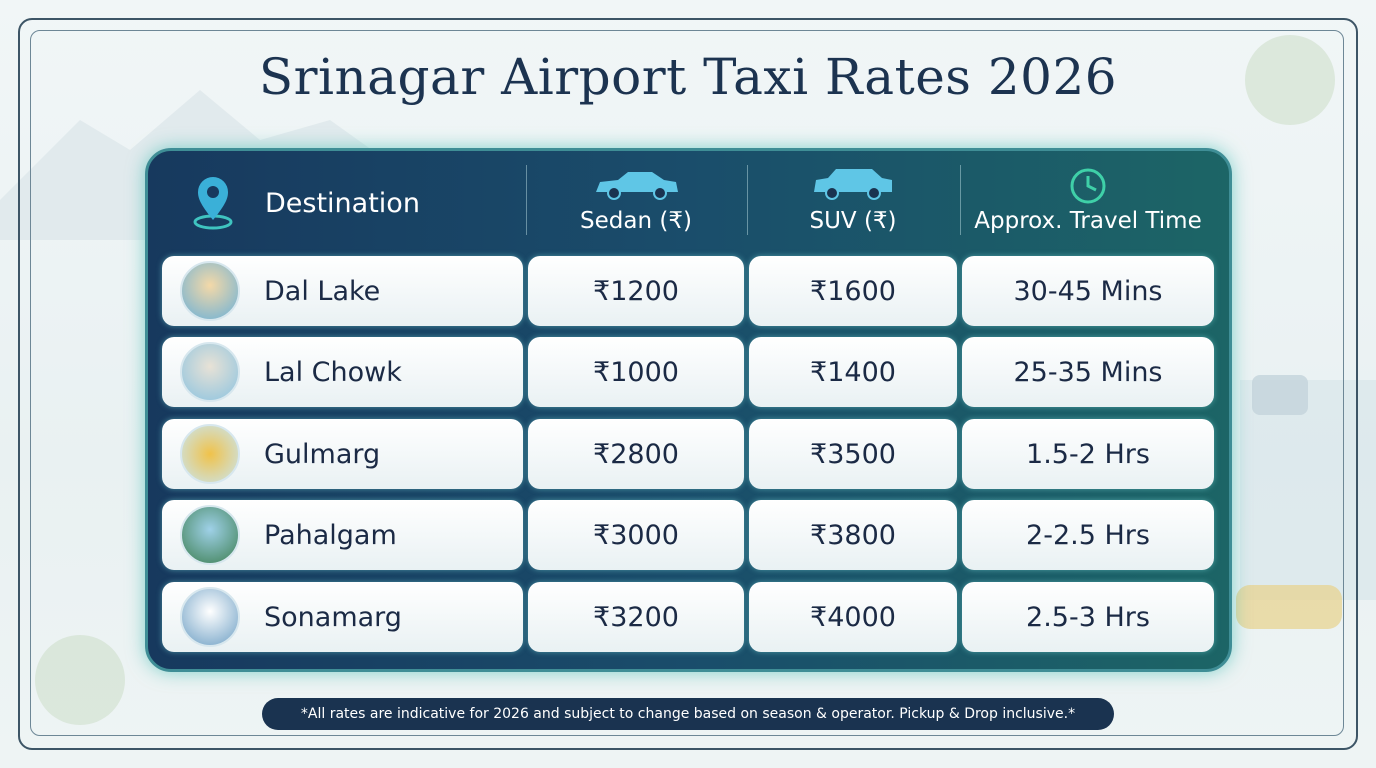  I want to click on rate-cell: 1.5-2 Hrs, so click(1088, 454).